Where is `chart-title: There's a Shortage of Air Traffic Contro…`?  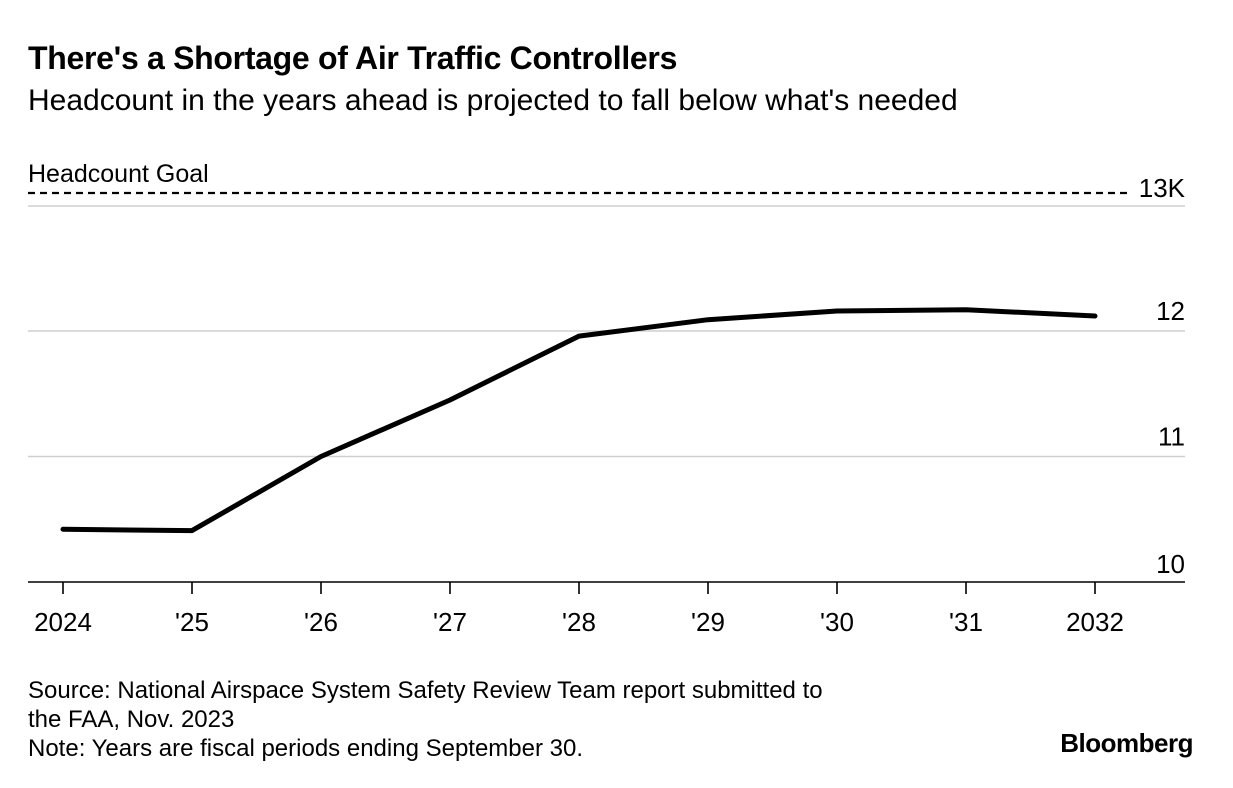 chart-title: There's a Shortage of Air Traffic Contro… is located at coordinates (353, 58).